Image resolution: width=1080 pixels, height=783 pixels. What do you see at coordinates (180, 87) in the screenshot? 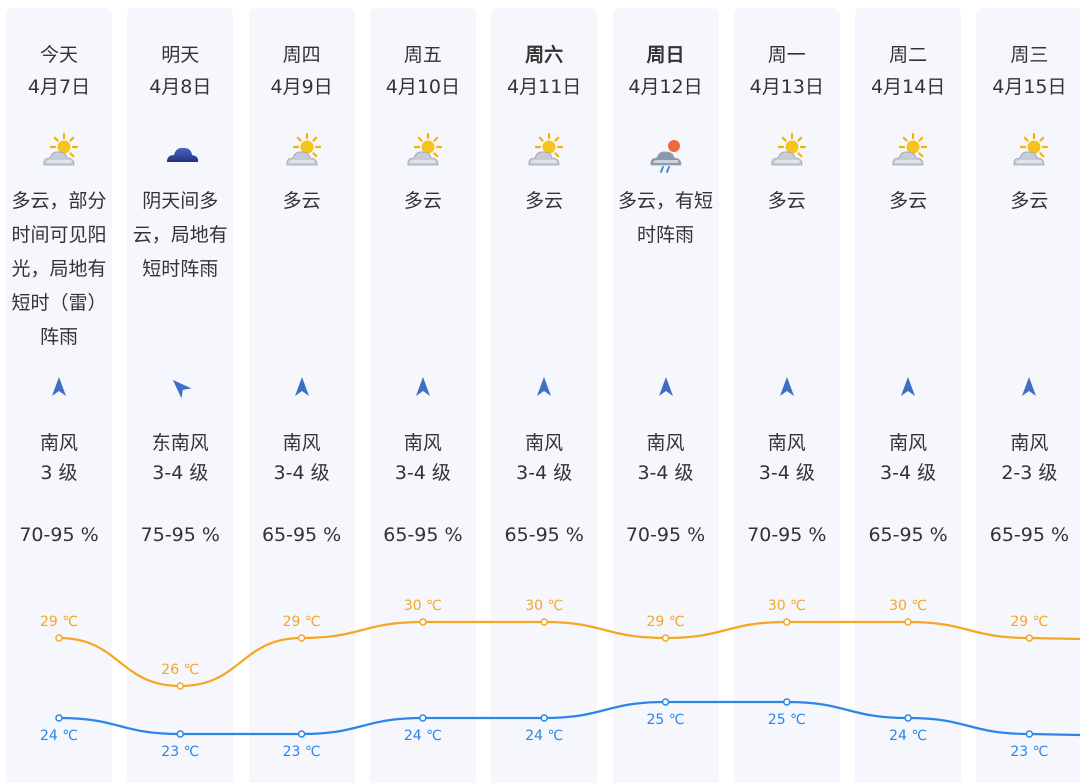
I see `date-label: 4月8日` at bounding box center [180, 87].